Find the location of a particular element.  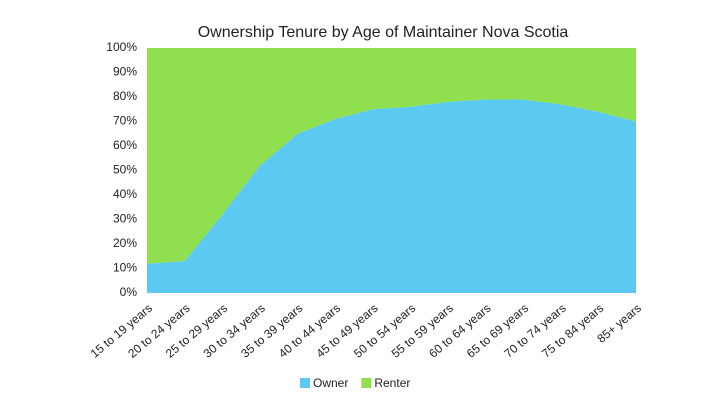

y-tick-label: 40% is located at coordinates (125, 194).